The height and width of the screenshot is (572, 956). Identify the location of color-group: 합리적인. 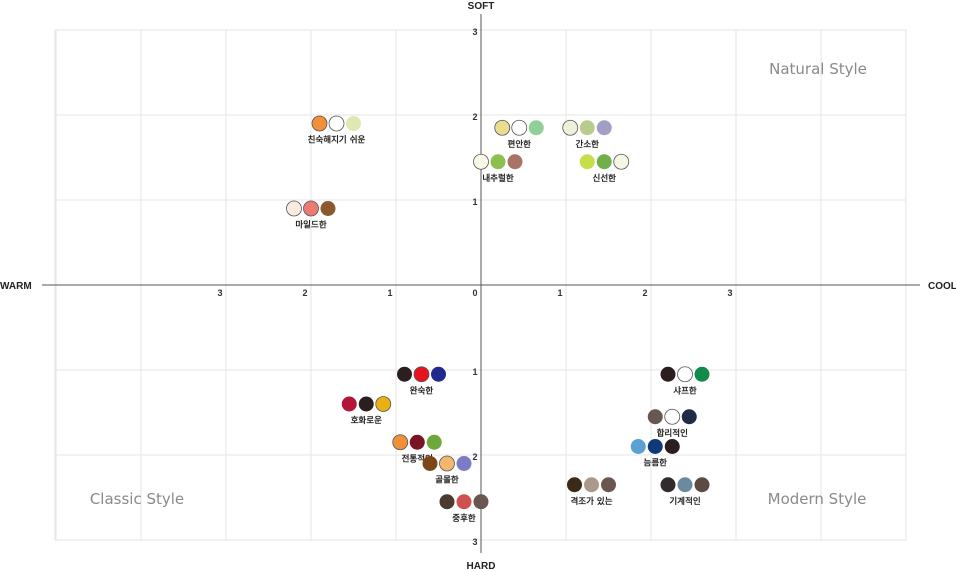
(672, 423).